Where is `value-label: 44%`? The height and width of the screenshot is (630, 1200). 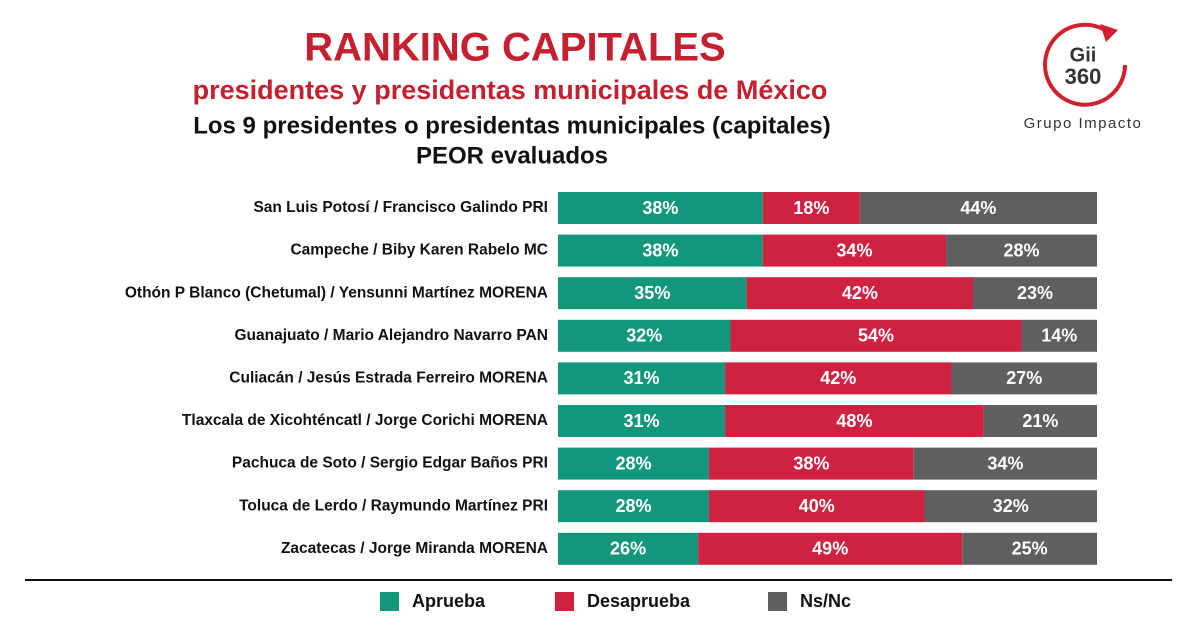 value-label: 44% is located at coordinates (978, 208).